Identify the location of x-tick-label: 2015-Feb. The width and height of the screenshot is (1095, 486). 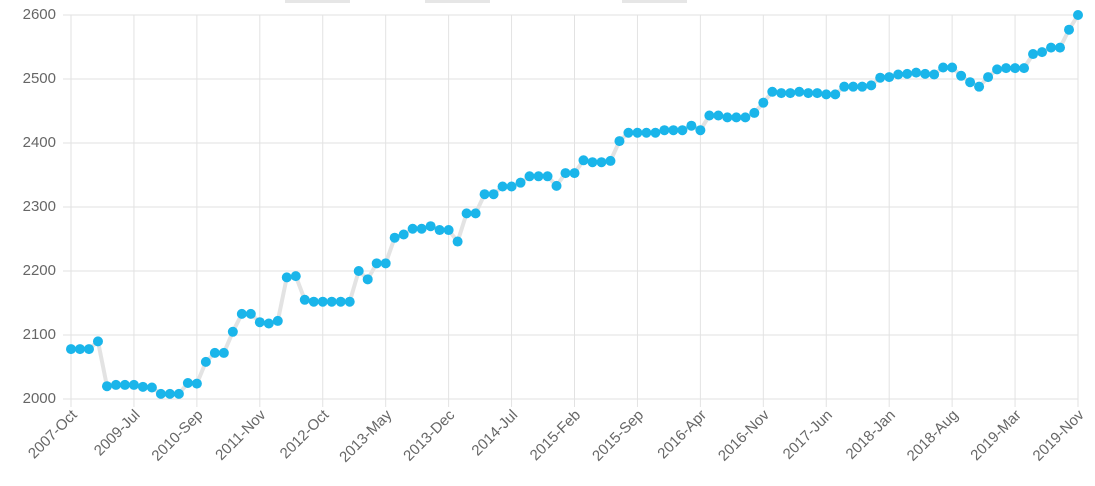
(555, 435).